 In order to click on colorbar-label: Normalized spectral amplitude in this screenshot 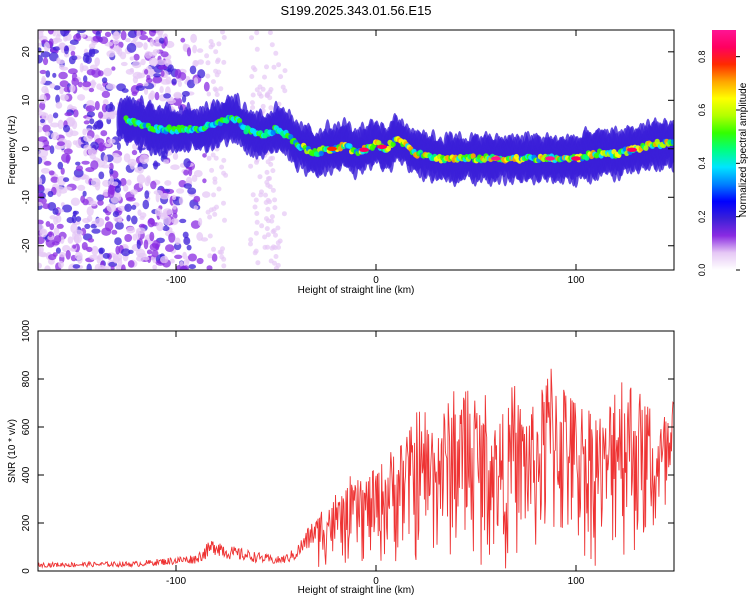, I will do `click(743, 149)`.